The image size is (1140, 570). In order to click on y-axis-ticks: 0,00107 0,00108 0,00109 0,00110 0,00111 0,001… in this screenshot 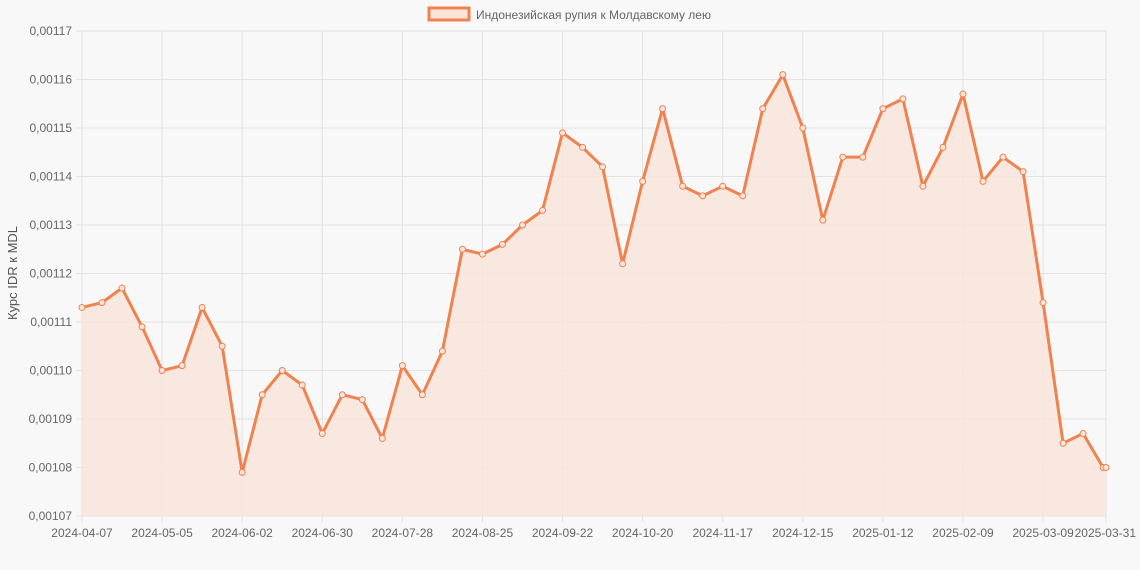, I will do `click(51, 273)`.